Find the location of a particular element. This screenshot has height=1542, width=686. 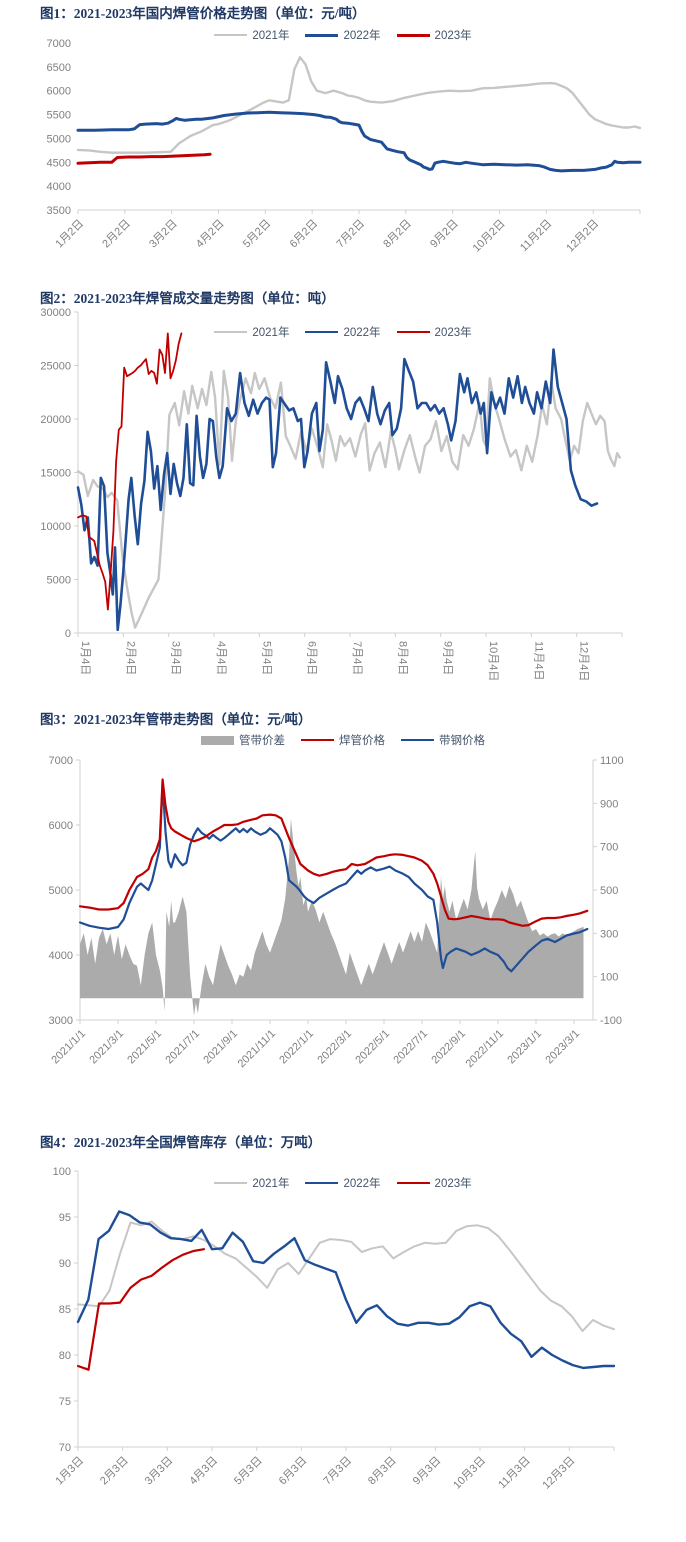

chart2-title: 图2：2021-2023年焊管成交量走势图（单位：吨） is located at coordinates (187, 298).